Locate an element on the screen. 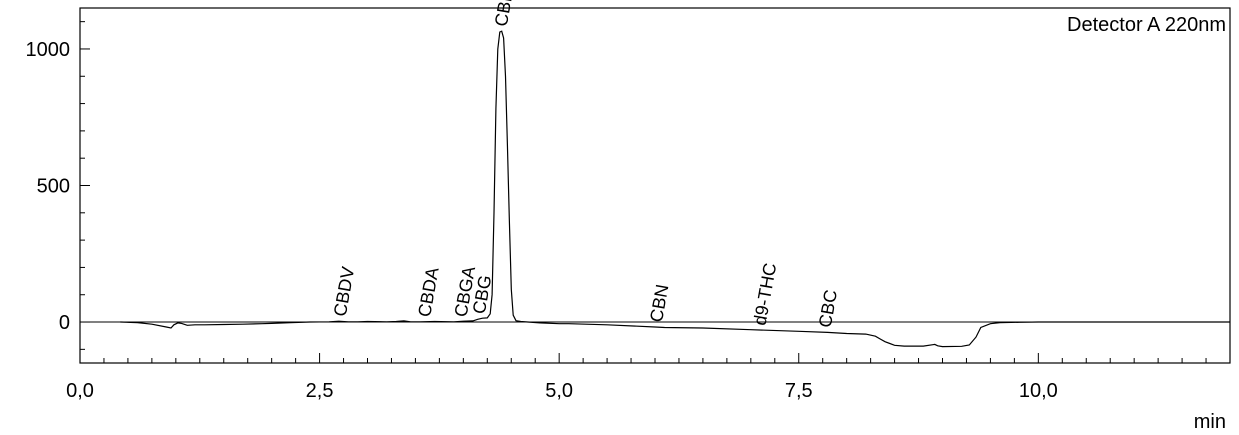 The height and width of the screenshot is (435, 1239). y-tick-label: 0 is located at coordinates (64, 323).